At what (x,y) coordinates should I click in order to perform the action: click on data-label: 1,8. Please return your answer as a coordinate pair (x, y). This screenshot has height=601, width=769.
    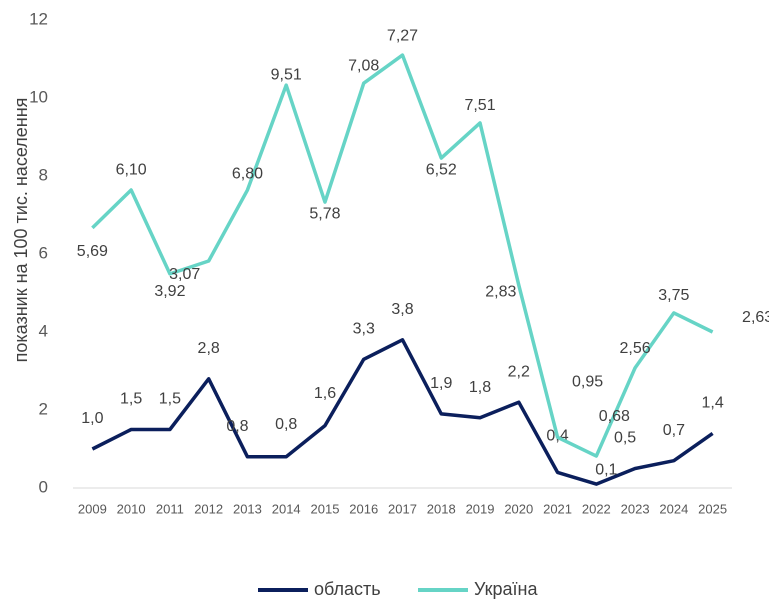
    Looking at the image, I should click on (480, 387).